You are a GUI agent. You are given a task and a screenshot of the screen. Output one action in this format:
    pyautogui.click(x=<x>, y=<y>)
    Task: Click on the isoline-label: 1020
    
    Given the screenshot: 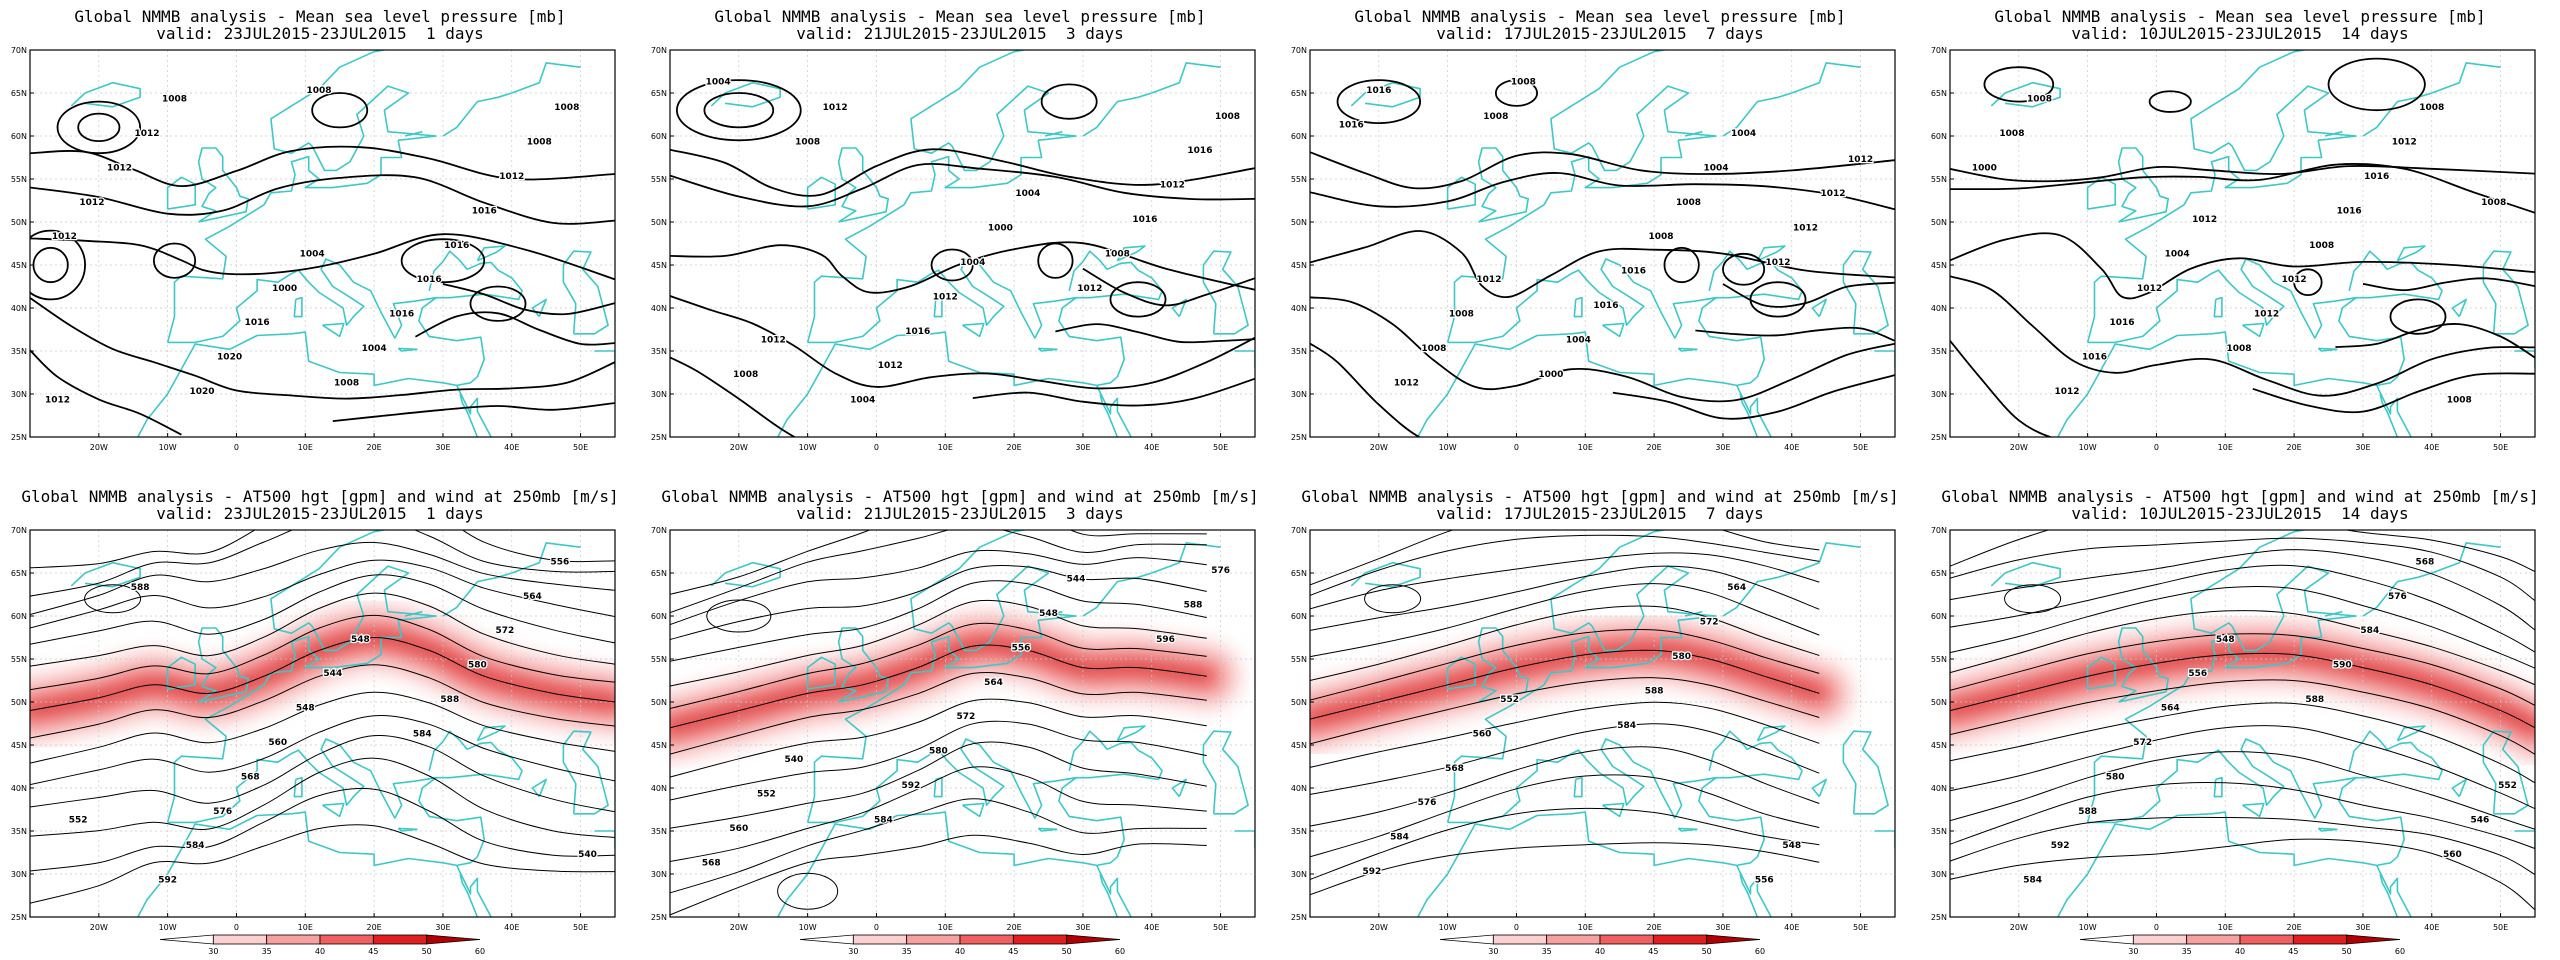 What is the action you would take?
    pyautogui.click(x=229, y=358)
    